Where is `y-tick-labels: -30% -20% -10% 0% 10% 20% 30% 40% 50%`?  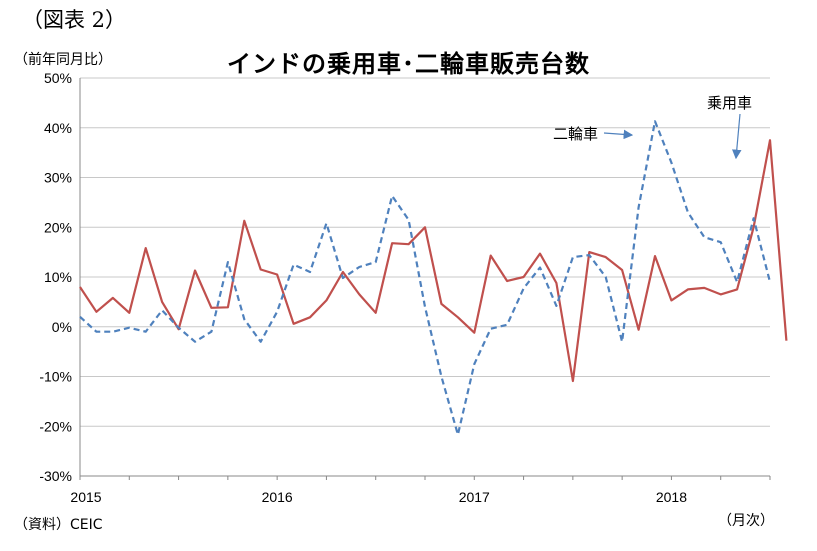 y-tick-labels: -30% -20% -10% 0% 10% 20% 30% 40% 50% is located at coordinates (55, 277).